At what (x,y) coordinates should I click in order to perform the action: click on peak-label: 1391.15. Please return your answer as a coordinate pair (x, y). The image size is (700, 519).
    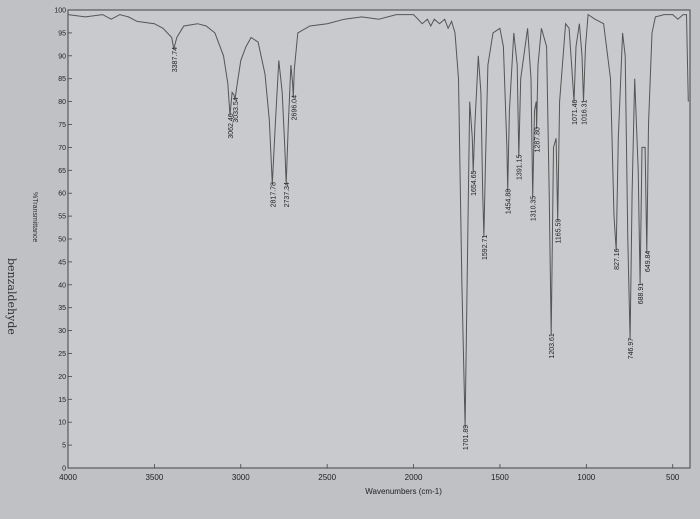
    Looking at the image, I should click on (520, 167).